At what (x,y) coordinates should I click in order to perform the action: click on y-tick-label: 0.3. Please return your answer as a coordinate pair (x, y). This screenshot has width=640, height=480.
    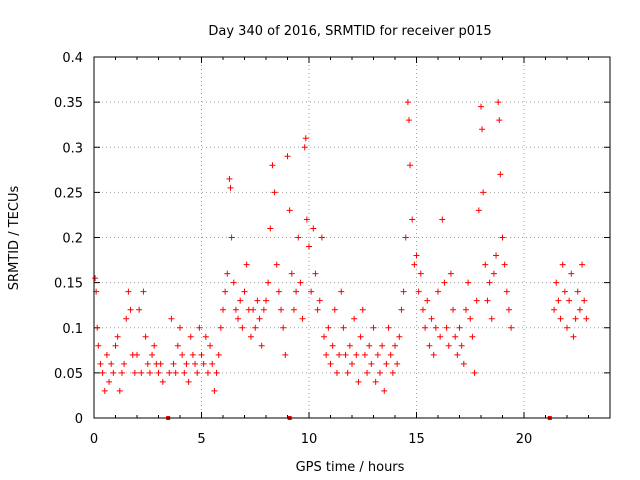
    Looking at the image, I should click on (72, 148).